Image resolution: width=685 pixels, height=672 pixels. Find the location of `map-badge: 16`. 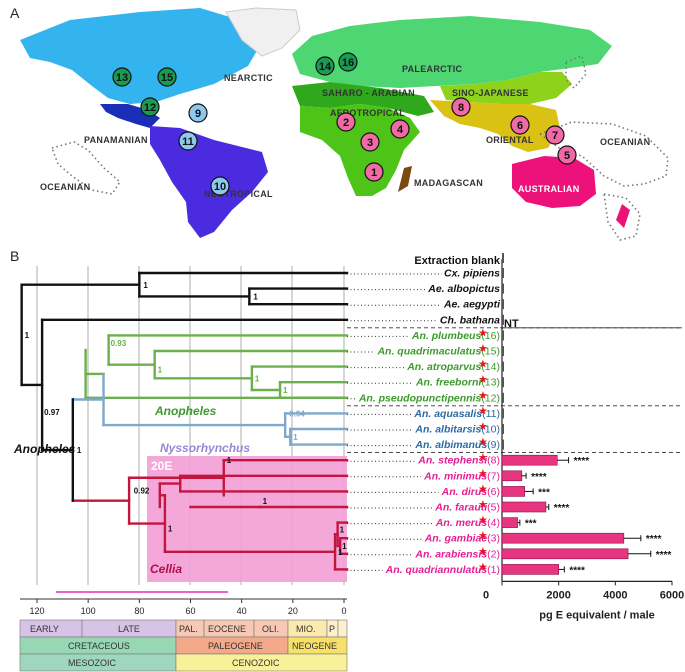

map-badge: 16 is located at coordinates (348, 62).